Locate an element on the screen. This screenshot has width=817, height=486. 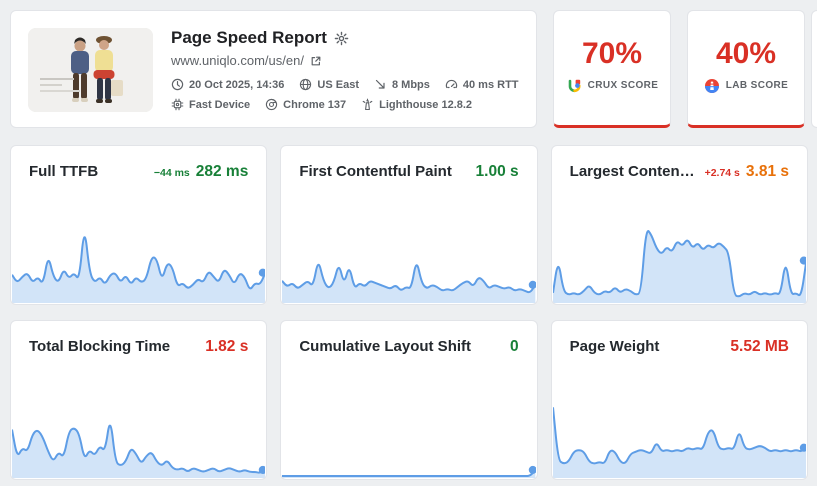
meta-rtt-label: 40 ms RTT is located at coordinates (490, 84).